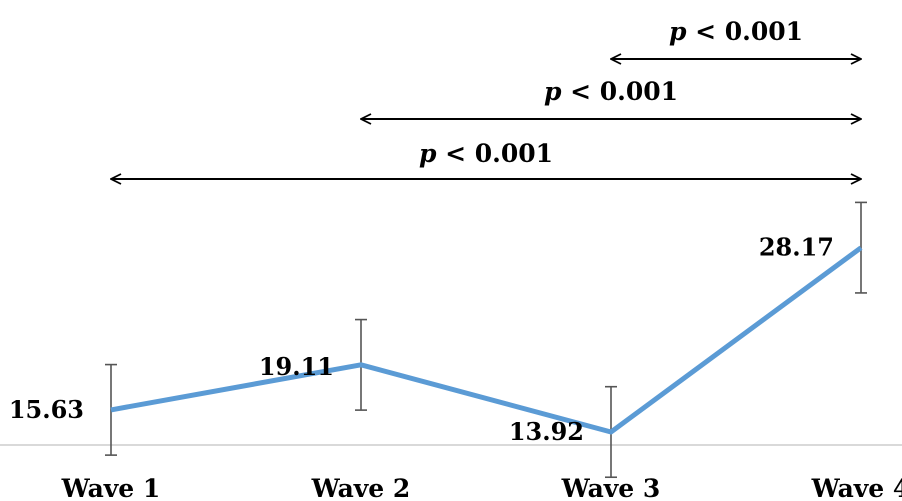 The height and width of the screenshot is (501, 902). Describe the element at coordinates (46, 409) in the screenshot. I see `data-label: 15.63` at that location.